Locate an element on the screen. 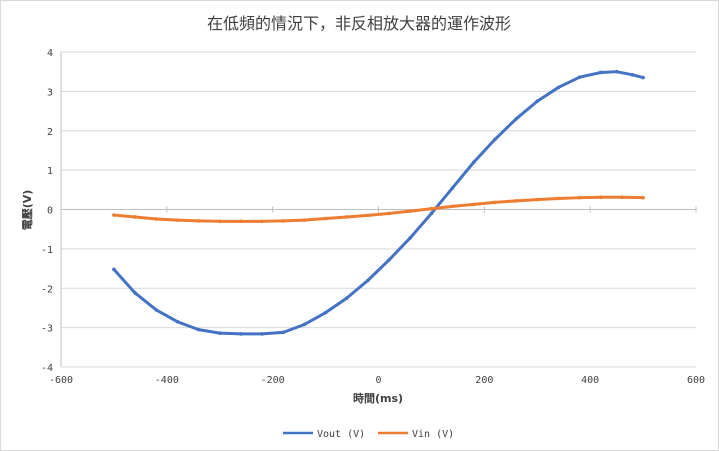  y-tick-label: -4 is located at coordinates (47, 368).